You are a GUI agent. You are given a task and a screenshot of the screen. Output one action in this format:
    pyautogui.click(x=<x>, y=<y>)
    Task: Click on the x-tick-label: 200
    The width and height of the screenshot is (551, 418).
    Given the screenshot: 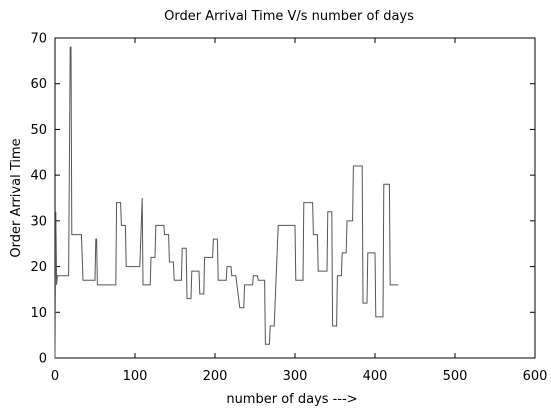 What is the action you would take?
    pyautogui.click(x=215, y=376)
    